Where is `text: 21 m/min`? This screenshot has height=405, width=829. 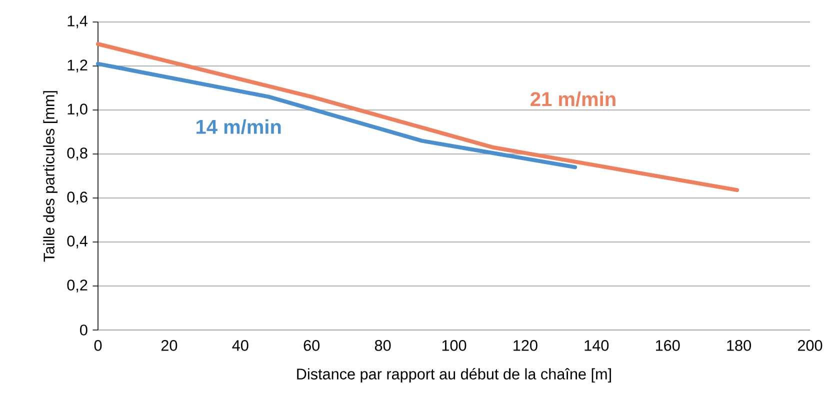
text: 21 m/min is located at coordinates (573, 99).